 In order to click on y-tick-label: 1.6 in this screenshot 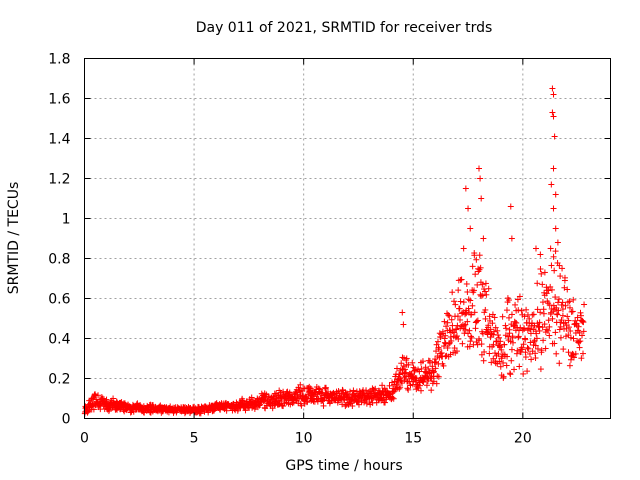, I will do `click(59, 100)`.